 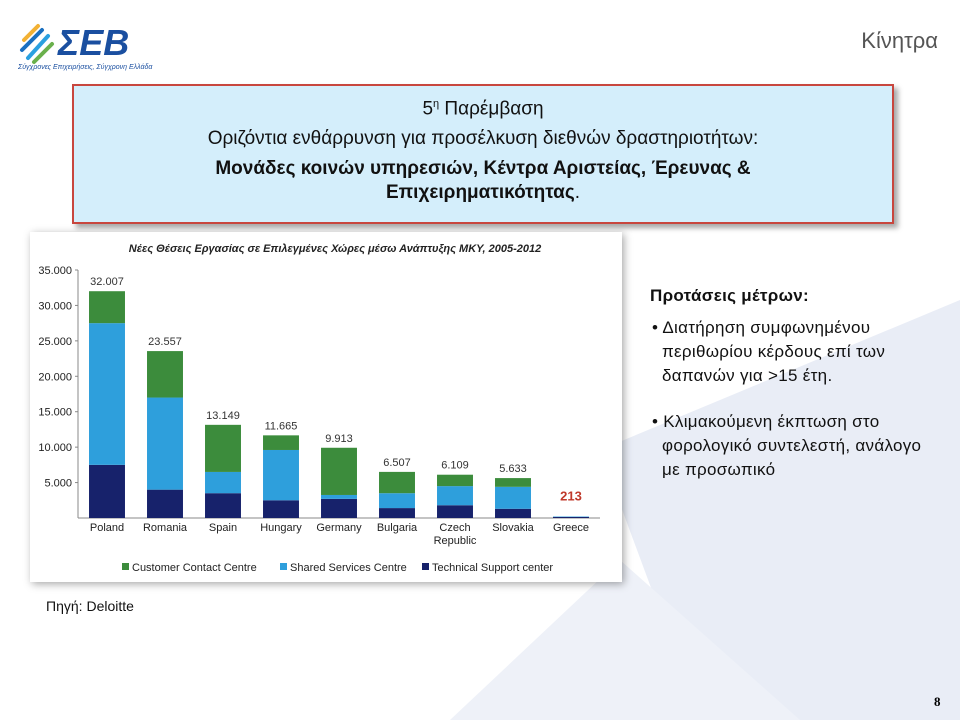 I want to click on x-tick-wrap: Hungary, so click(x=281, y=528).